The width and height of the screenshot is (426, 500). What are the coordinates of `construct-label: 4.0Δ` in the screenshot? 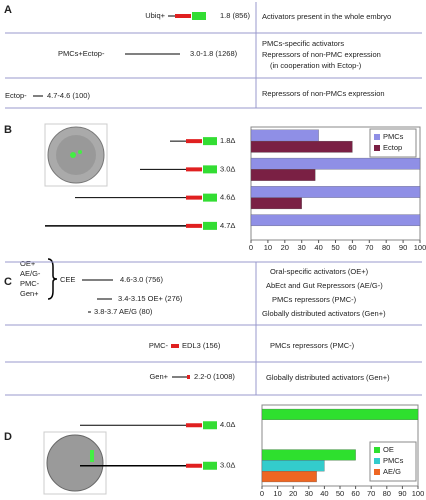 It's located at (227, 424).